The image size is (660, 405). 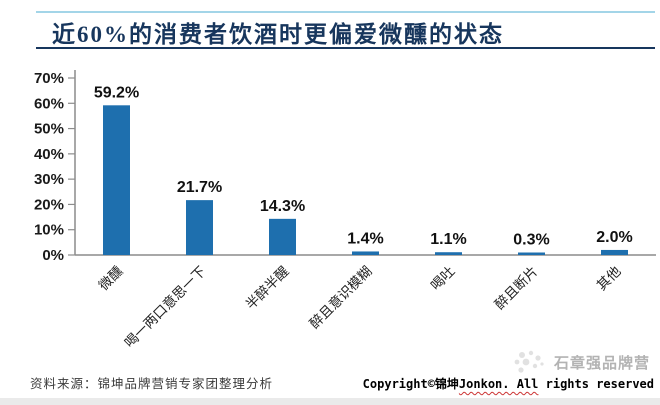 What do you see at coordinates (448, 239) in the screenshot?
I see `bar-value-label: 1.1%` at bounding box center [448, 239].